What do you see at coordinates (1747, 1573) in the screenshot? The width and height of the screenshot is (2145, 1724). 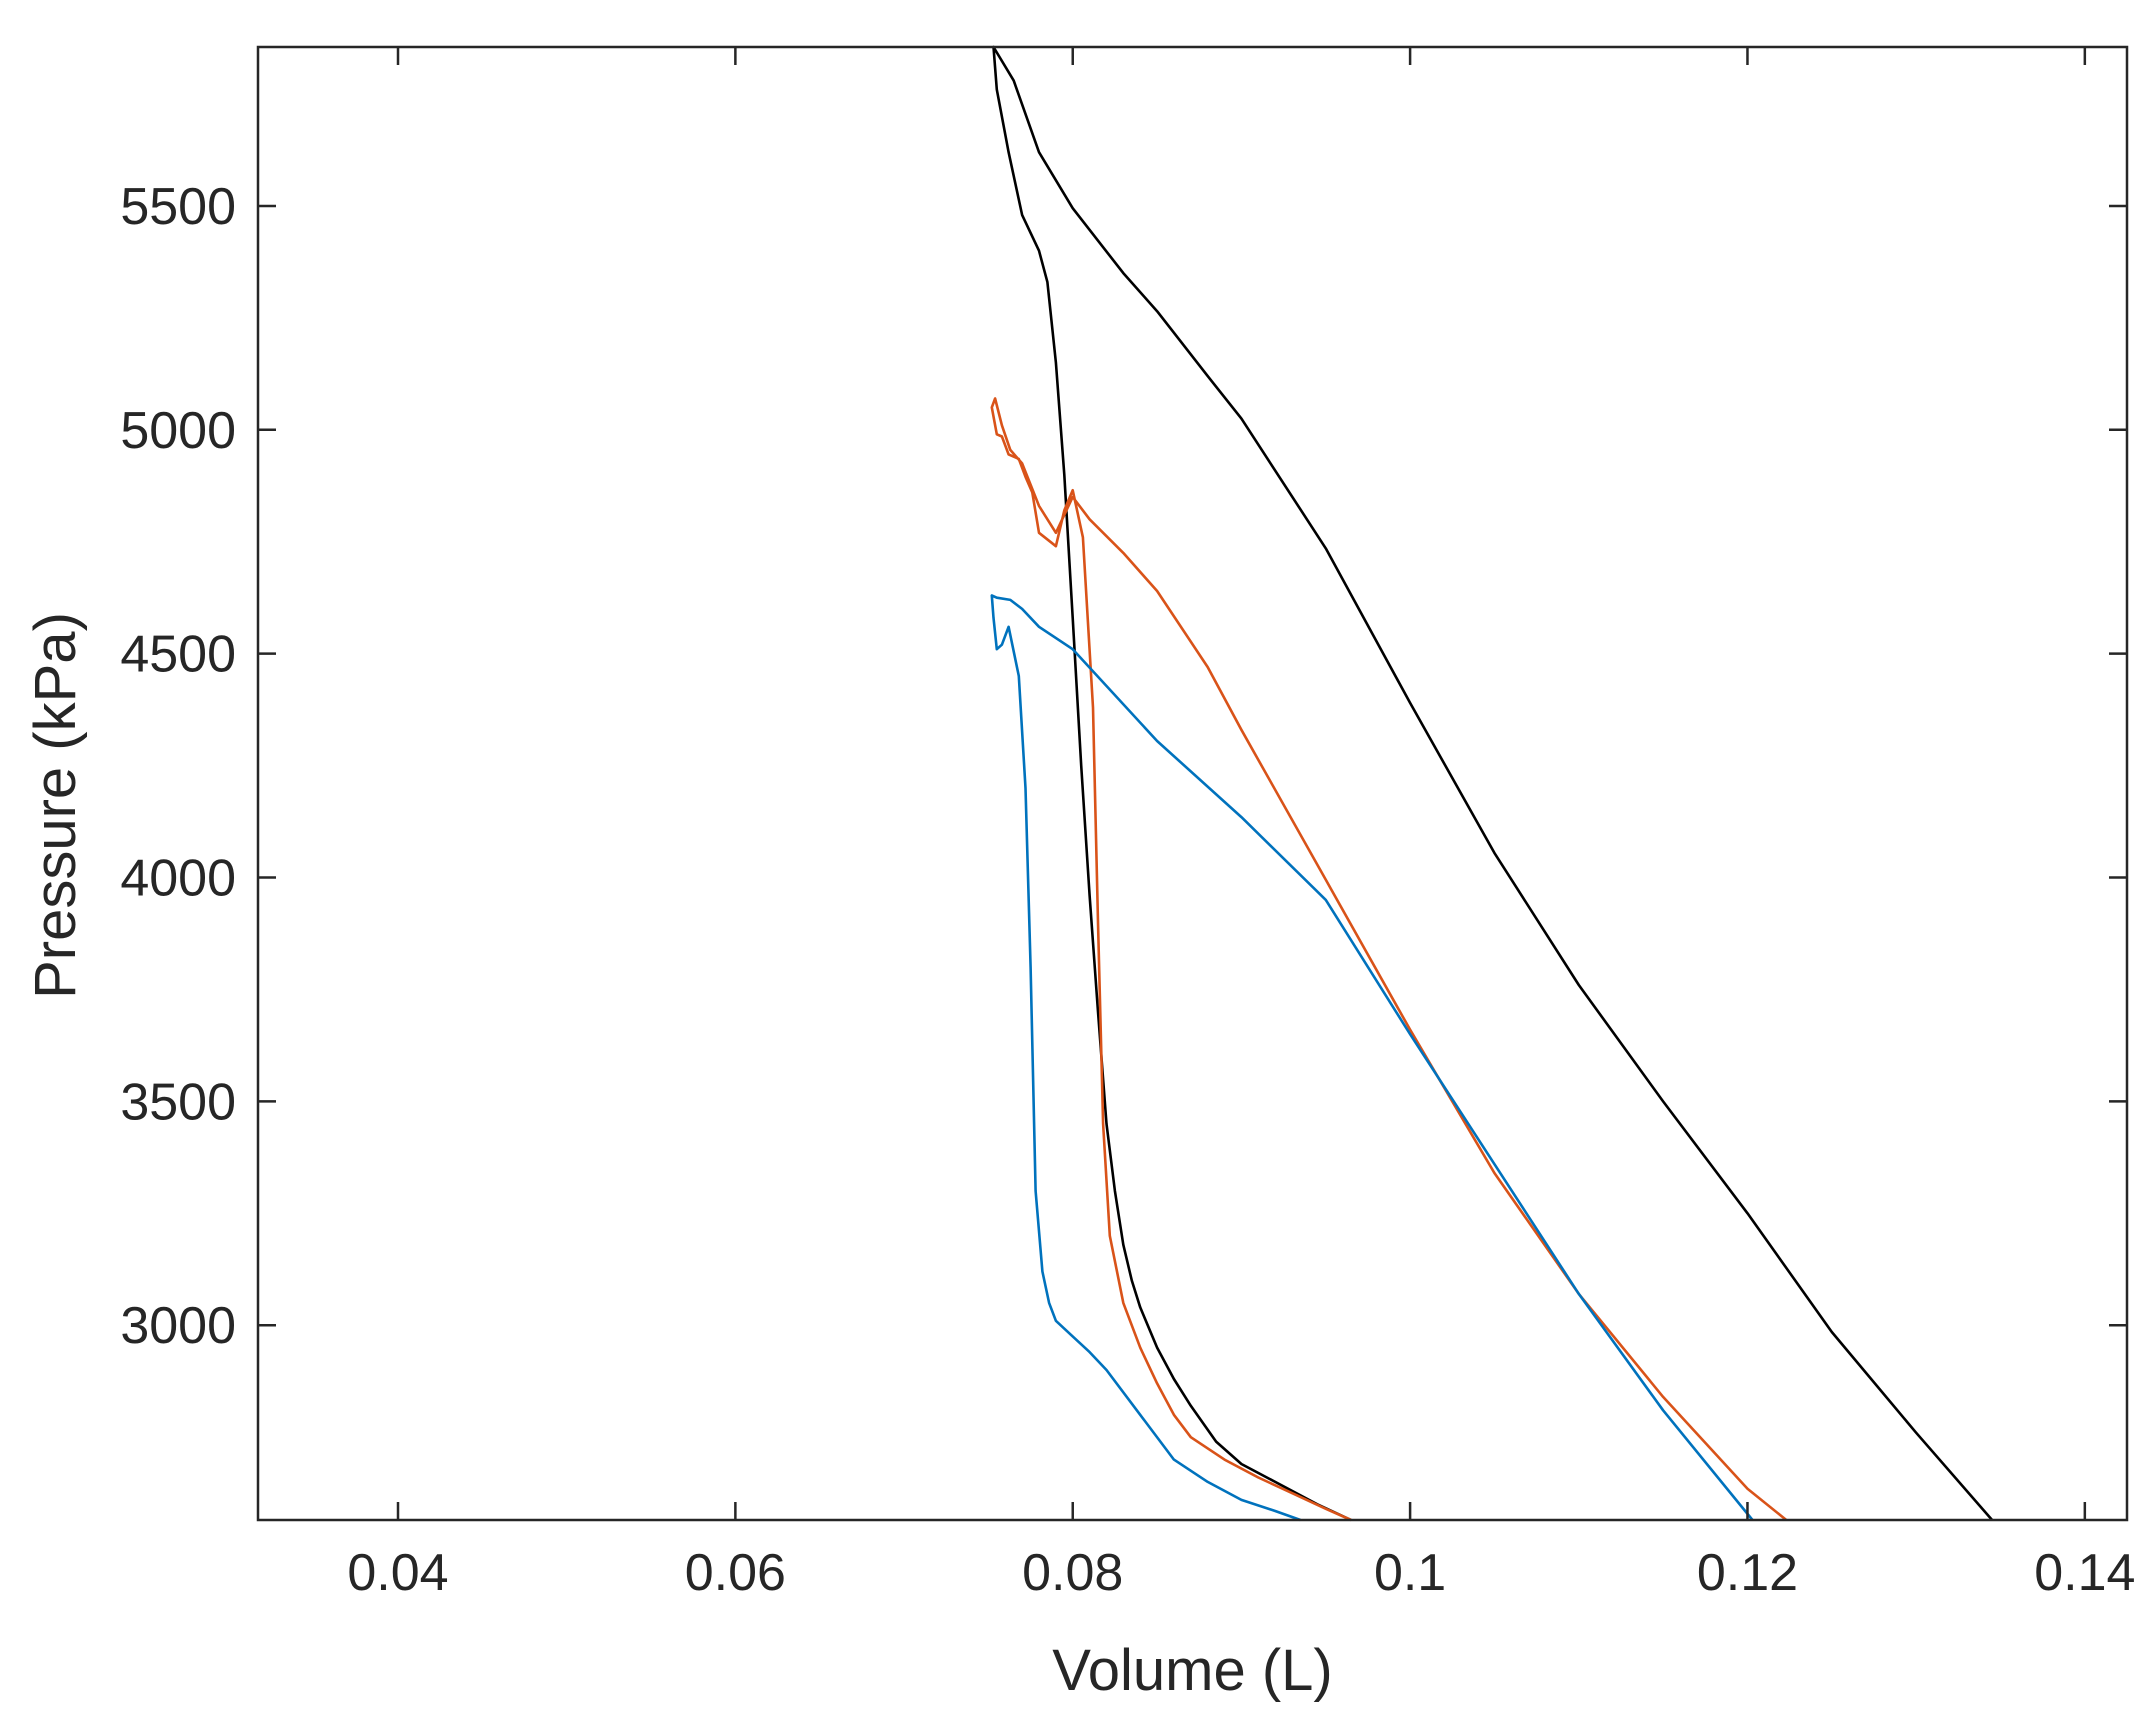 I see `x-tick-label: 0.12` at bounding box center [1747, 1573].